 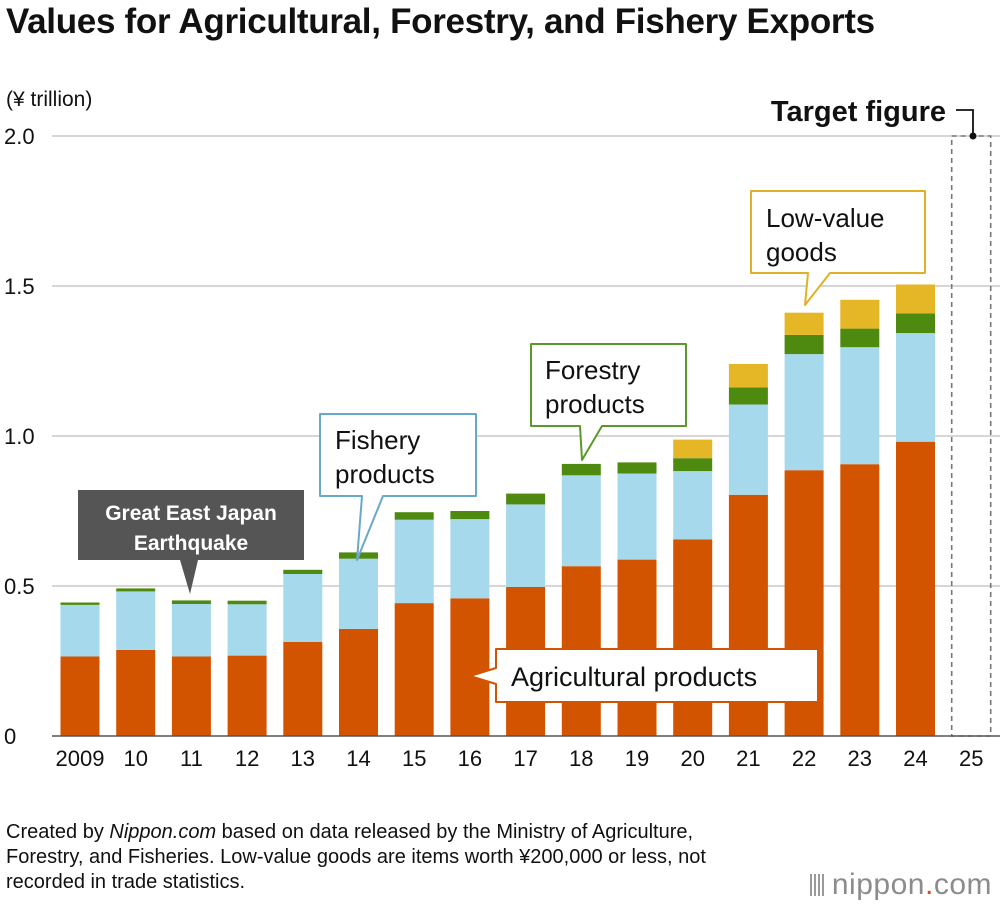 I want to click on agricultural-callout-box, so click(x=644, y=675).